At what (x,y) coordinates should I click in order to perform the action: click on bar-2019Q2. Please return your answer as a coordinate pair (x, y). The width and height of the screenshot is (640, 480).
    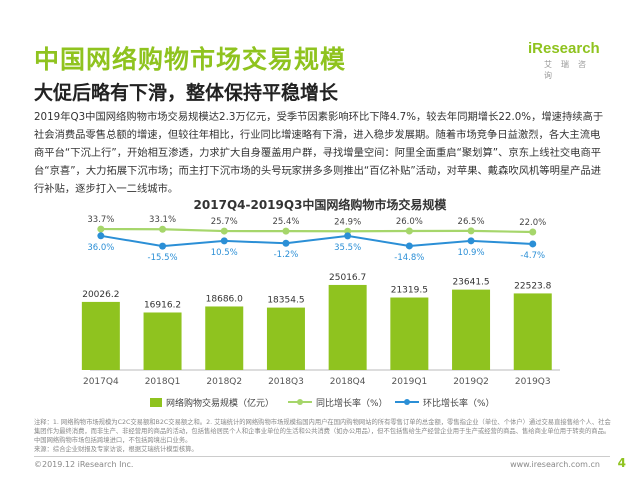
    Looking at the image, I should click on (471, 329).